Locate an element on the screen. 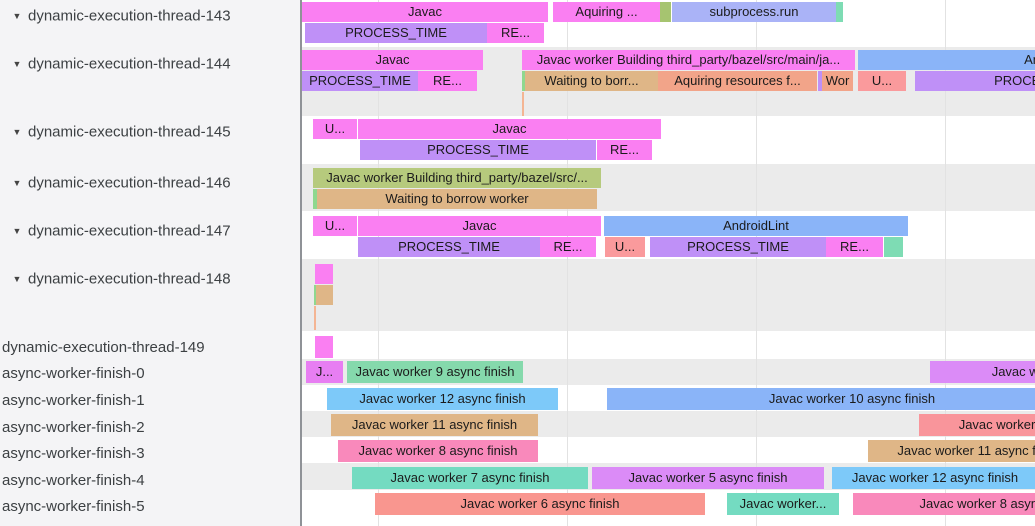 This screenshot has width=1035, height=526. track-label-dynamic-execution-thread-145: ▼ dynamic-execution-thread-145 is located at coordinates (150, 131).